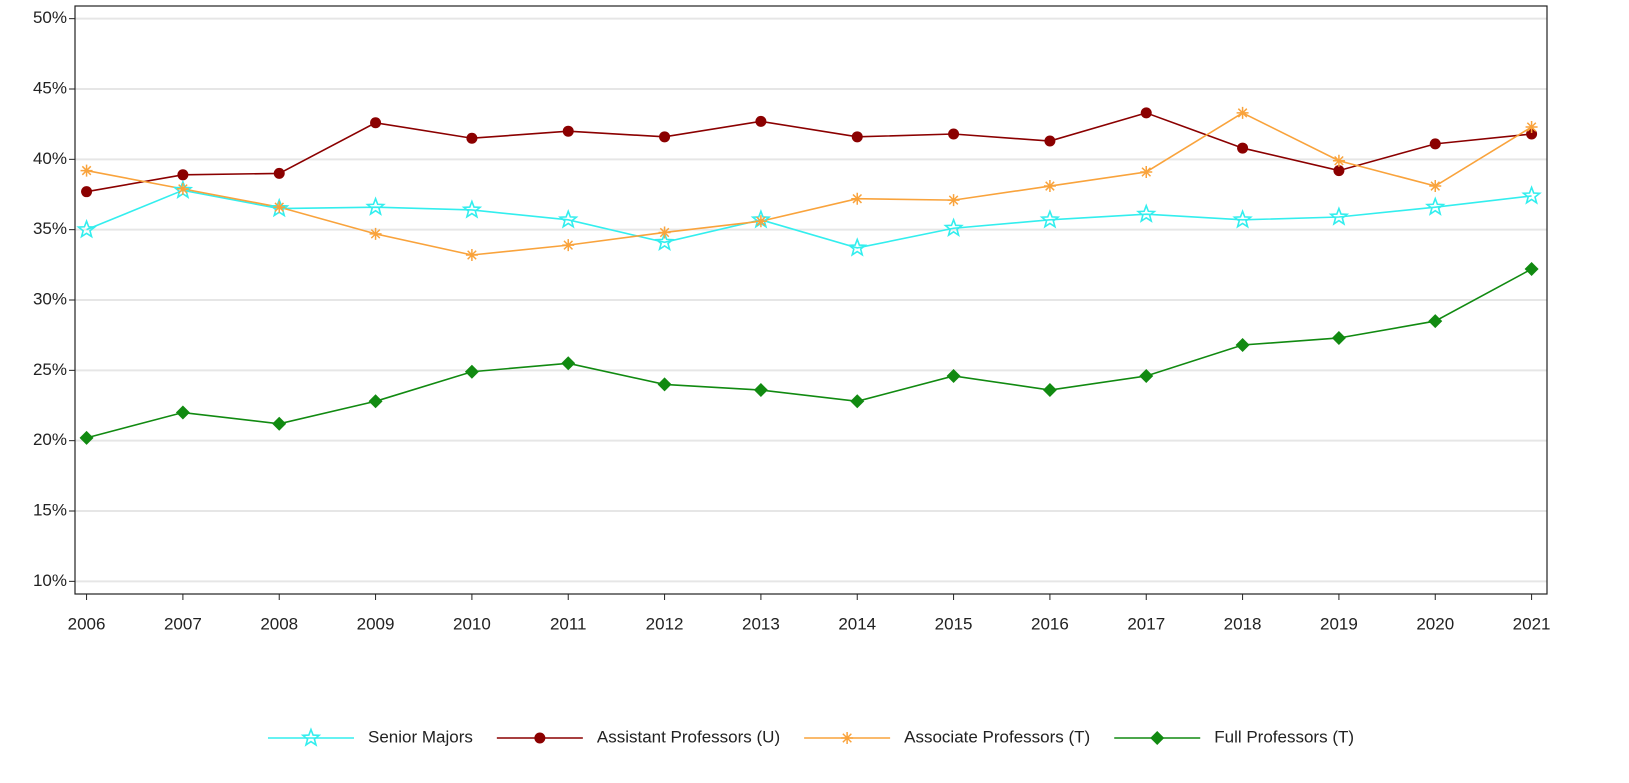 Image resolution: width=1629 pixels, height=783 pixels. I want to click on y-tick-label: 30%, so click(50, 298).